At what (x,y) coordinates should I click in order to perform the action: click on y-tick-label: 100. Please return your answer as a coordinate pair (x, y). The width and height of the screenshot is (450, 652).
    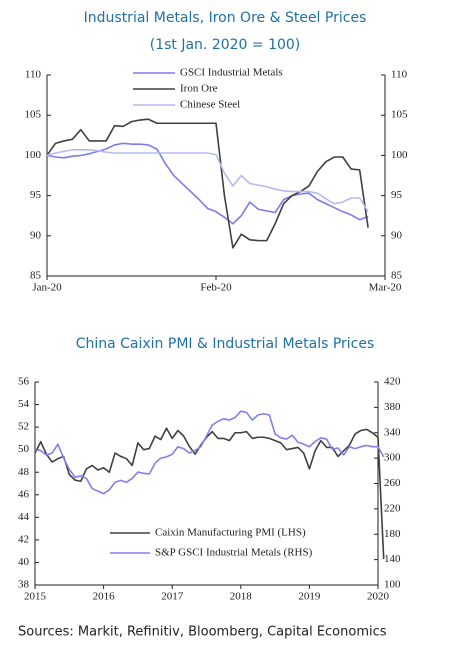
    Looking at the image, I should click on (33, 155).